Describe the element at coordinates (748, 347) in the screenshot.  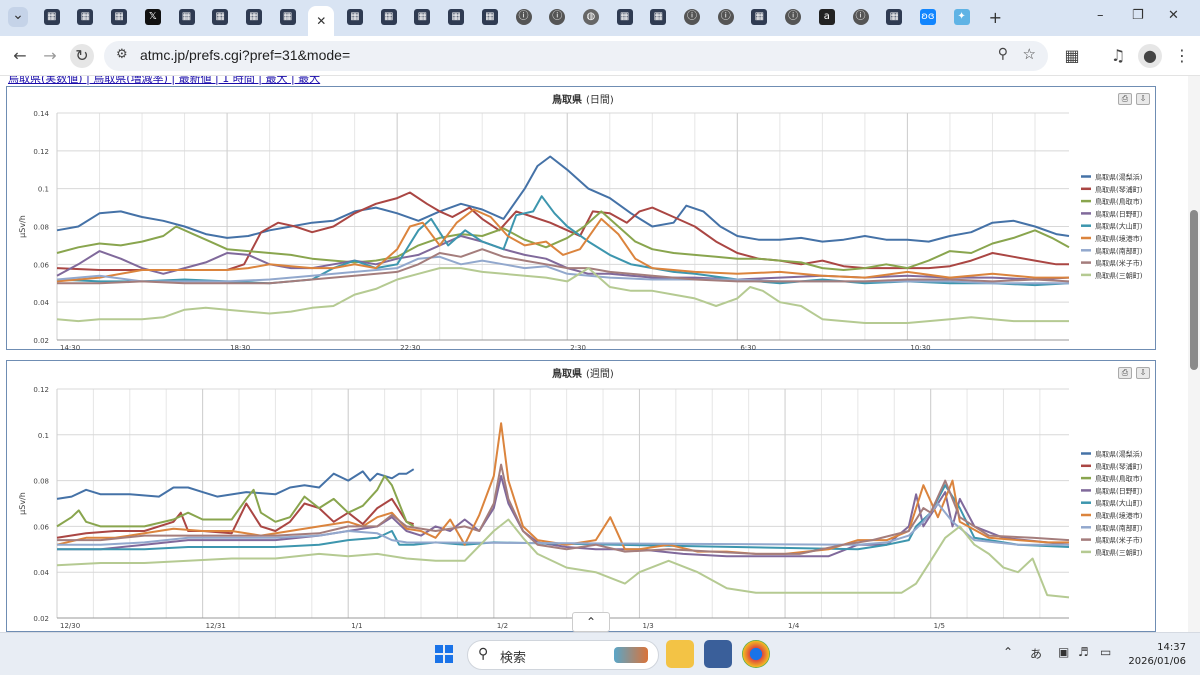
I see `x-tick-label: 6:30` at that location.